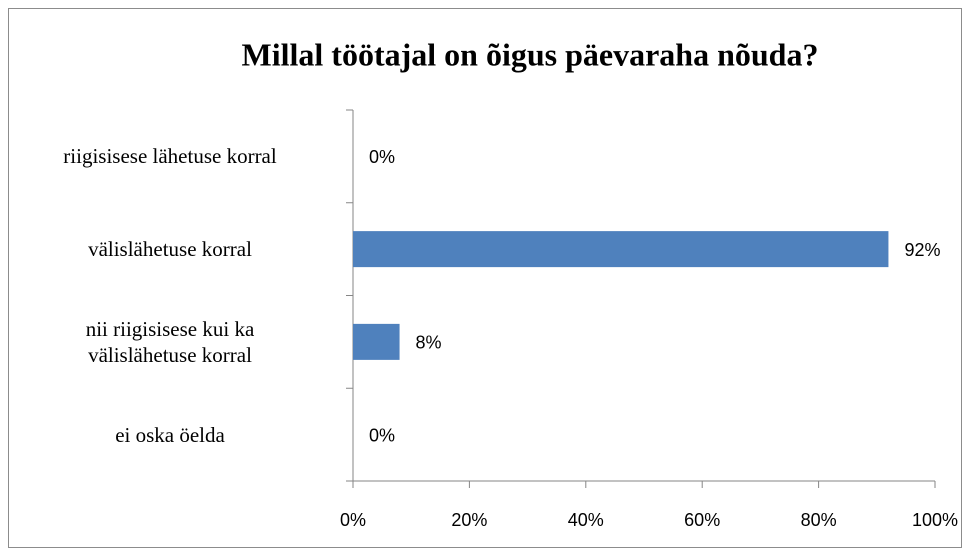 The height and width of the screenshot is (548, 968). What do you see at coordinates (586, 520) in the screenshot?
I see `x-tick-label: 40%` at bounding box center [586, 520].